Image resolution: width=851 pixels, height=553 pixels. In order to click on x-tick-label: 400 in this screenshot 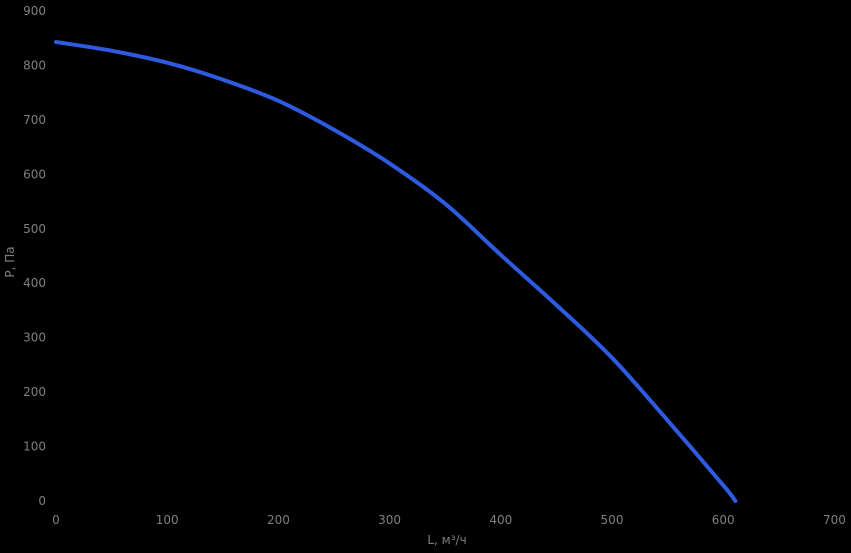, I will do `click(500, 520)`.